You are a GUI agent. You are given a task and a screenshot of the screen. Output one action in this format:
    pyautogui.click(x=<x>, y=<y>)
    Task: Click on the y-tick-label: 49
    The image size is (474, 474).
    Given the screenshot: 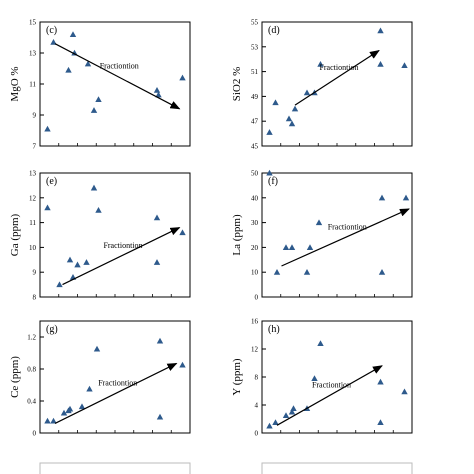 What is the action you would take?
    pyautogui.click(x=255, y=97)
    